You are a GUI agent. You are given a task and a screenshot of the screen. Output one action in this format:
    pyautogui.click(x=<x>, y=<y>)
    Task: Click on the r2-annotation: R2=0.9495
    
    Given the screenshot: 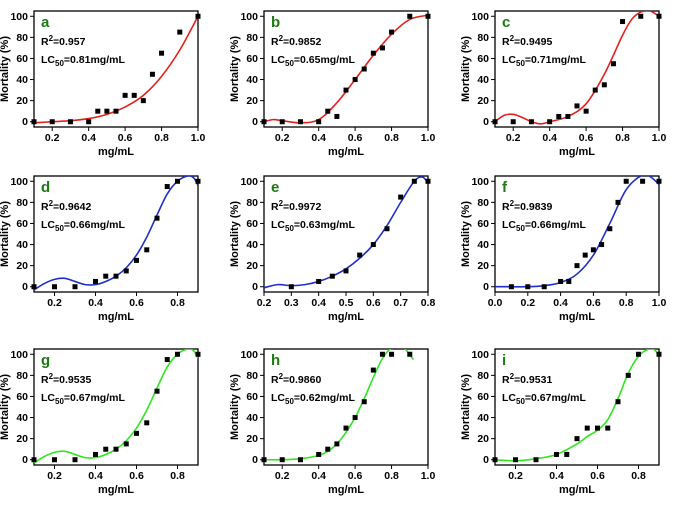 What is the action you would take?
    pyautogui.click(x=527, y=41)
    